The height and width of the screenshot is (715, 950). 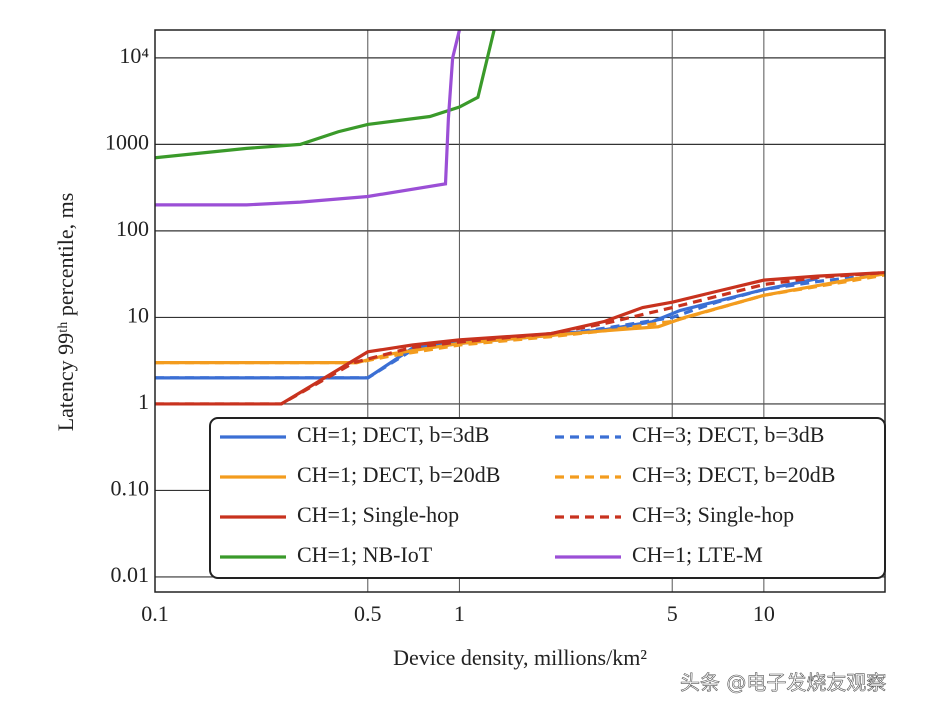 I want to click on legend-label: CH=1; DECT, b=20dB, so click(x=398, y=474).